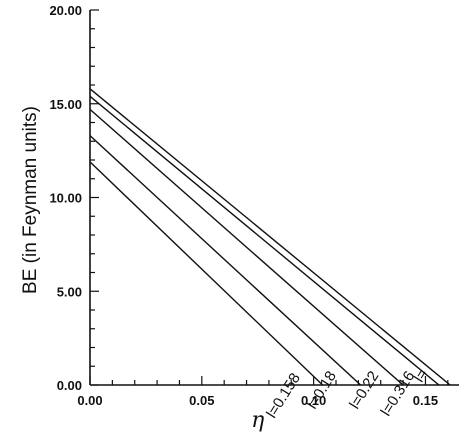 The image size is (474, 441). What do you see at coordinates (65, 104) in the screenshot?
I see `y-tick-label: 15.00` at bounding box center [65, 104].